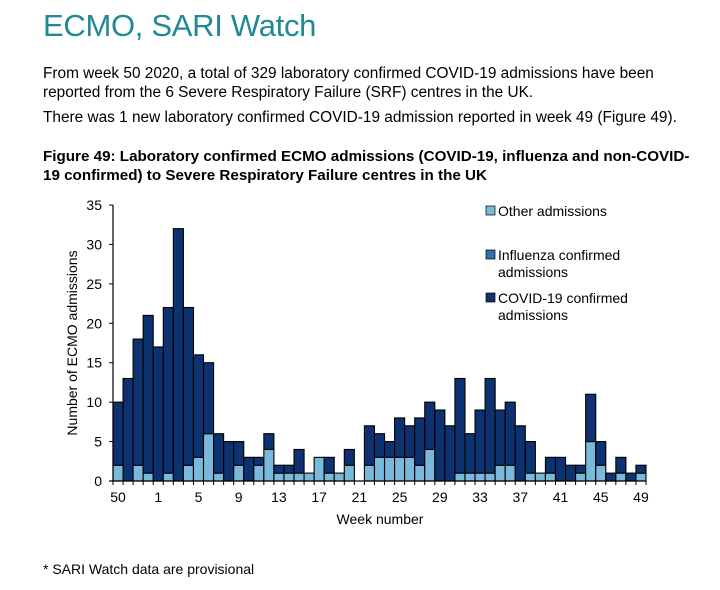 This screenshot has height=590, width=720. What do you see at coordinates (98, 481) in the screenshot?
I see `y-tick-label: 0` at bounding box center [98, 481].